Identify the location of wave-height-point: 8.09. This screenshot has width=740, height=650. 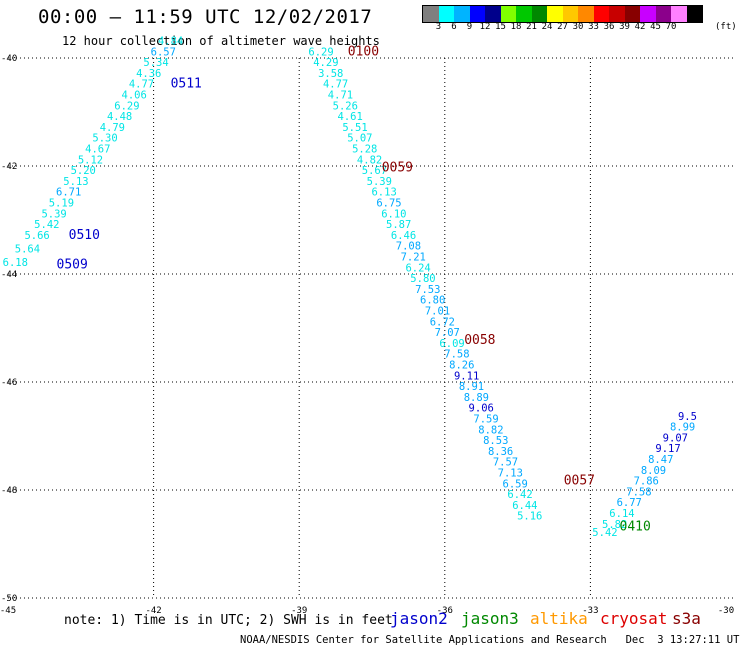
(653, 471).